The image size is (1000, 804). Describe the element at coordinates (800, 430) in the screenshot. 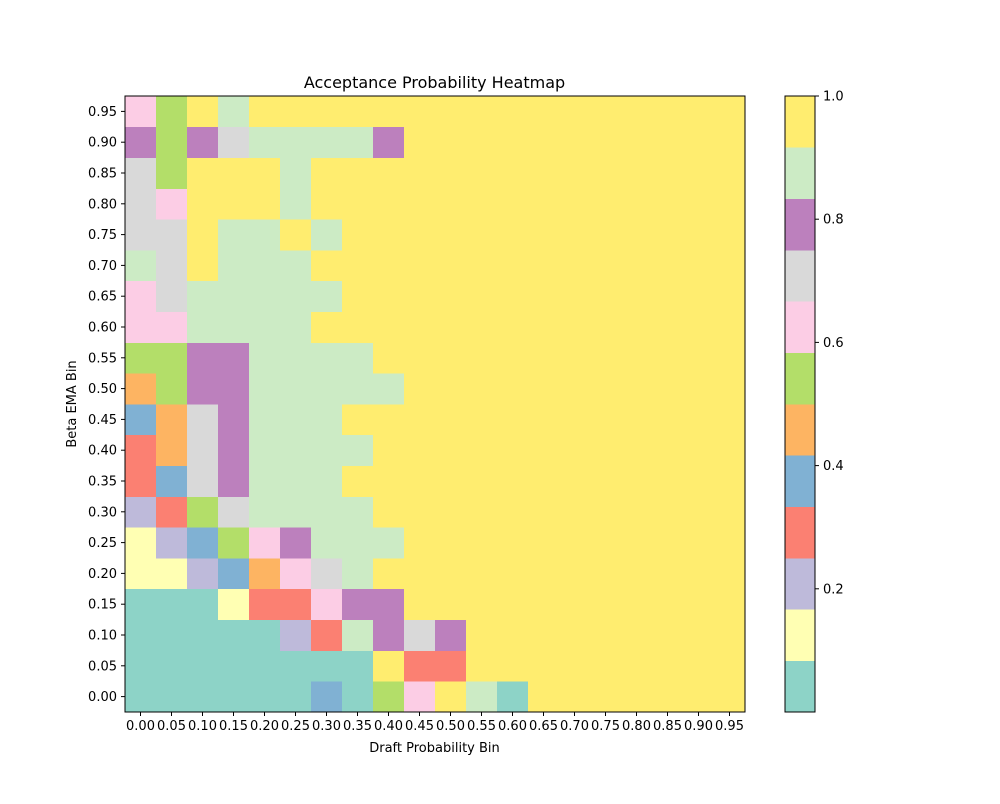

I see `colorbar-segment` at that location.